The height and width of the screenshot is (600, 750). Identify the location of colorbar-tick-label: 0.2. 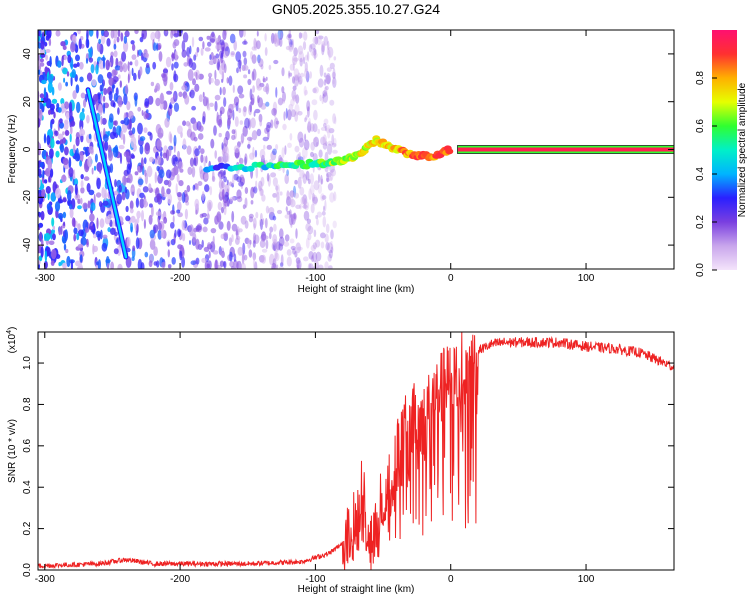
(700, 222).